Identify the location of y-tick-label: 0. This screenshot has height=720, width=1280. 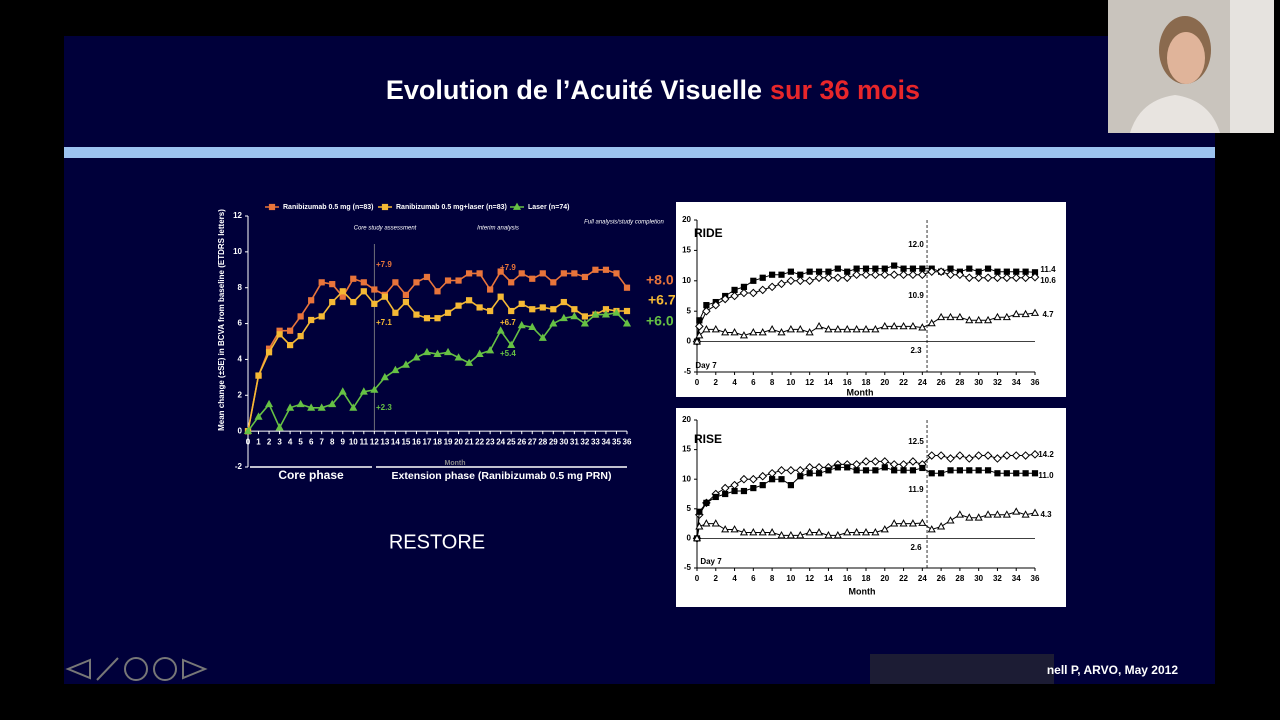
(689, 538).